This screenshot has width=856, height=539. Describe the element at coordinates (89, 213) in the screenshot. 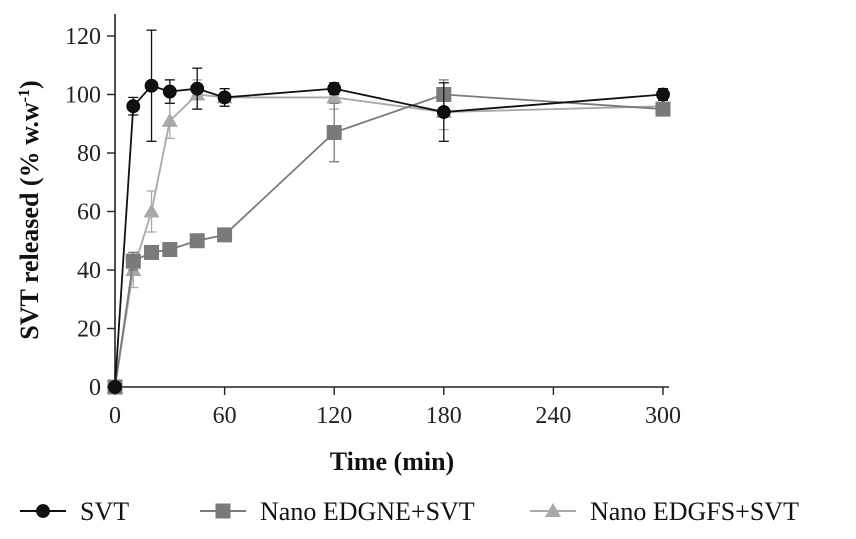

I see `y-tick-label: 60` at that location.